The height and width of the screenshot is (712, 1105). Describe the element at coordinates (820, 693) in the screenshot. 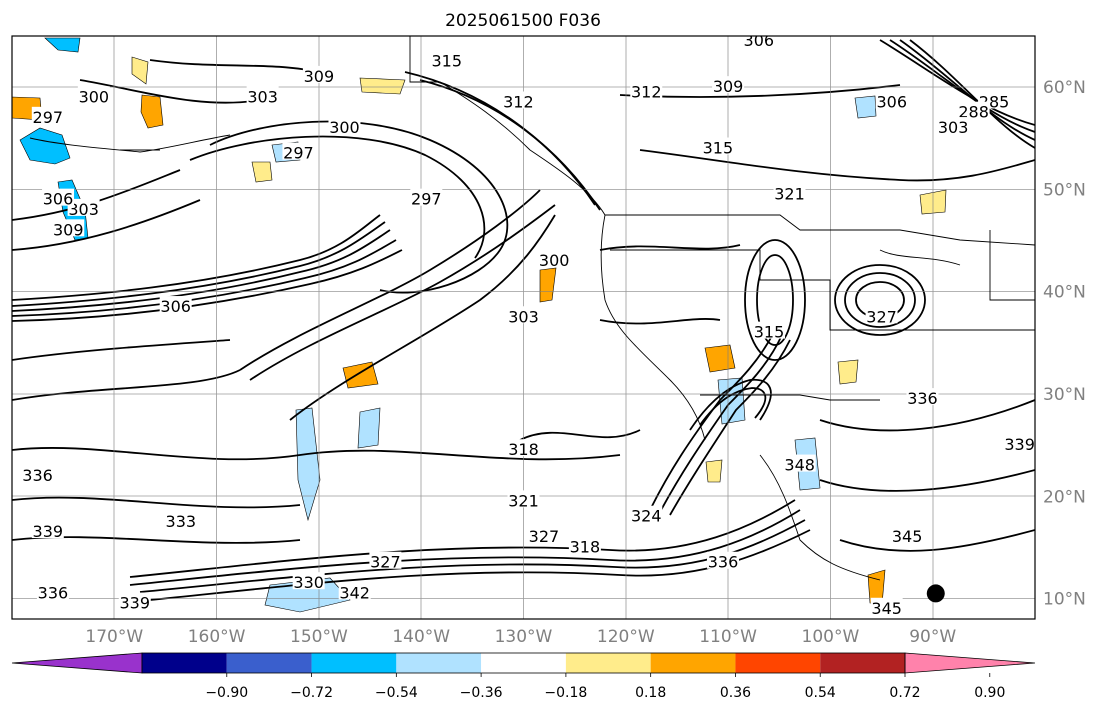

I see `colorbar-tick-label: 0.54` at that location.